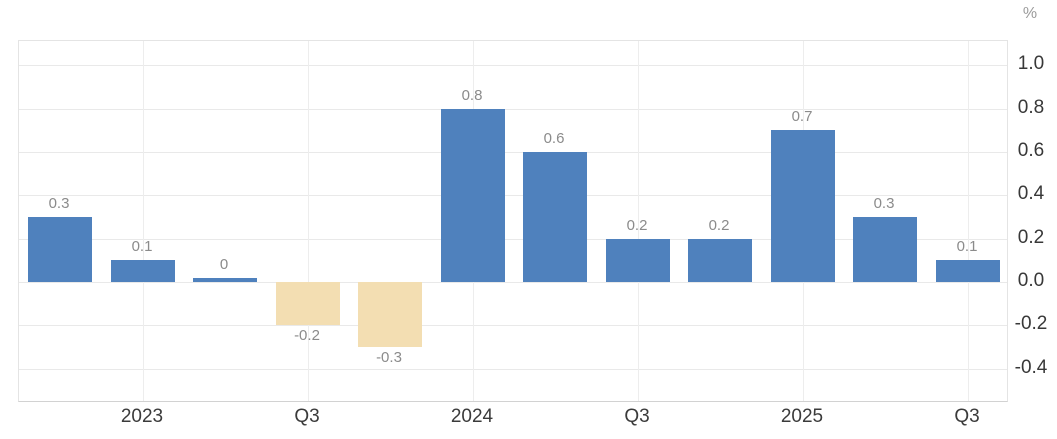 The width and height of the screenshot is (1057, 439). Describe the element at coordinates (802, 416) in the screenshot. I see `x-axis-tick-label: 2025` at that location.